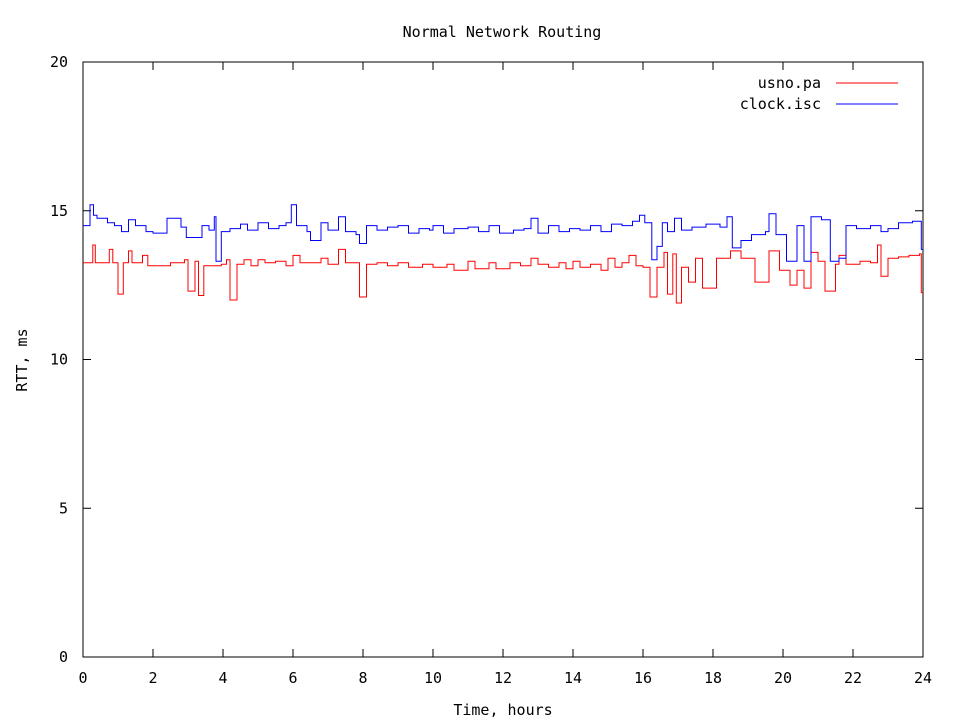 This screenshot has width=960, height=720. What do you see at coordinates (59, 360) in the screenshot?
I see `y-tick-label: 10` at bounding box center [59, 360].